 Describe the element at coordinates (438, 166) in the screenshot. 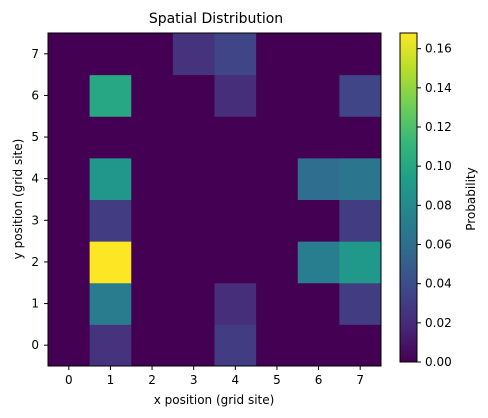

I see `colorbar-tick-label: 0.10` at that location.